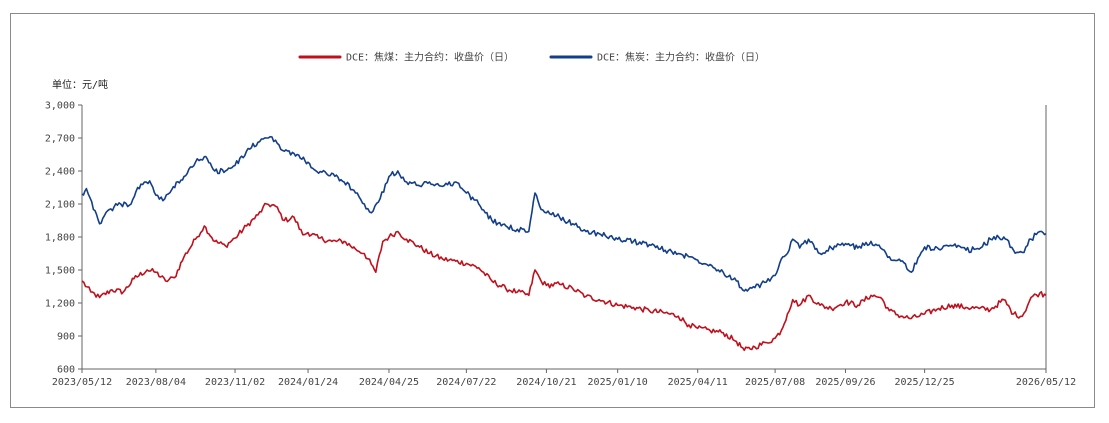 The height and width of the screenshot is (423, 1109). I want to click on x-tick-label: 2024/04/25, so click(389, 382).